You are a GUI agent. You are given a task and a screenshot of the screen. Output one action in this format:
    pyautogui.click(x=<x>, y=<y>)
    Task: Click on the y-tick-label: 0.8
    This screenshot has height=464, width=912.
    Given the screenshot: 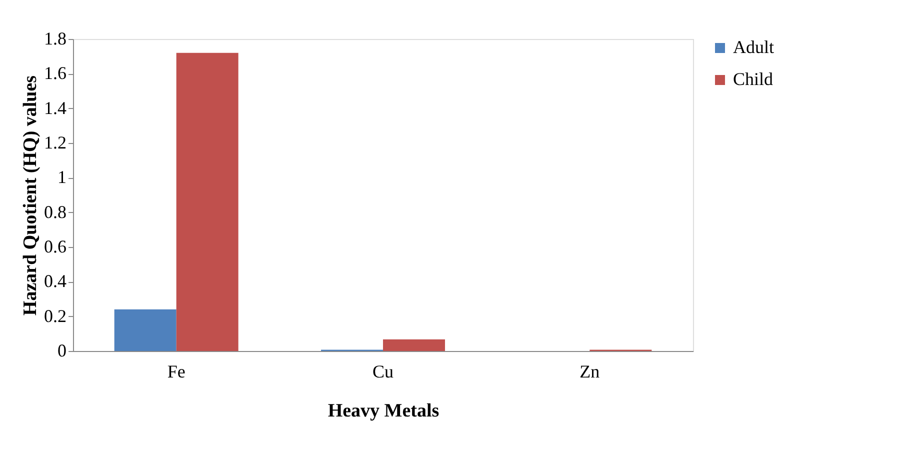 What is the action you would take?
    pyautogui.click(x=55, y=212)
    